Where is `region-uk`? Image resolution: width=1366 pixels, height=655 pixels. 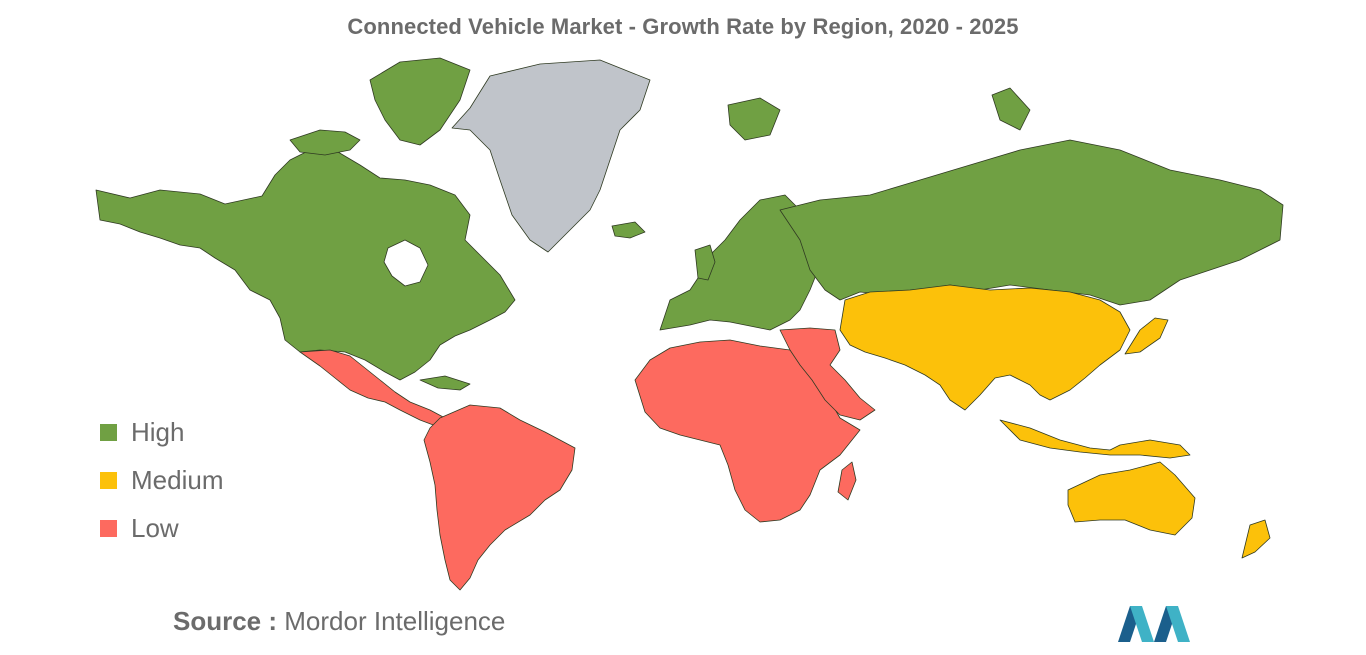
region-uk is located at coordinates (705, 262).